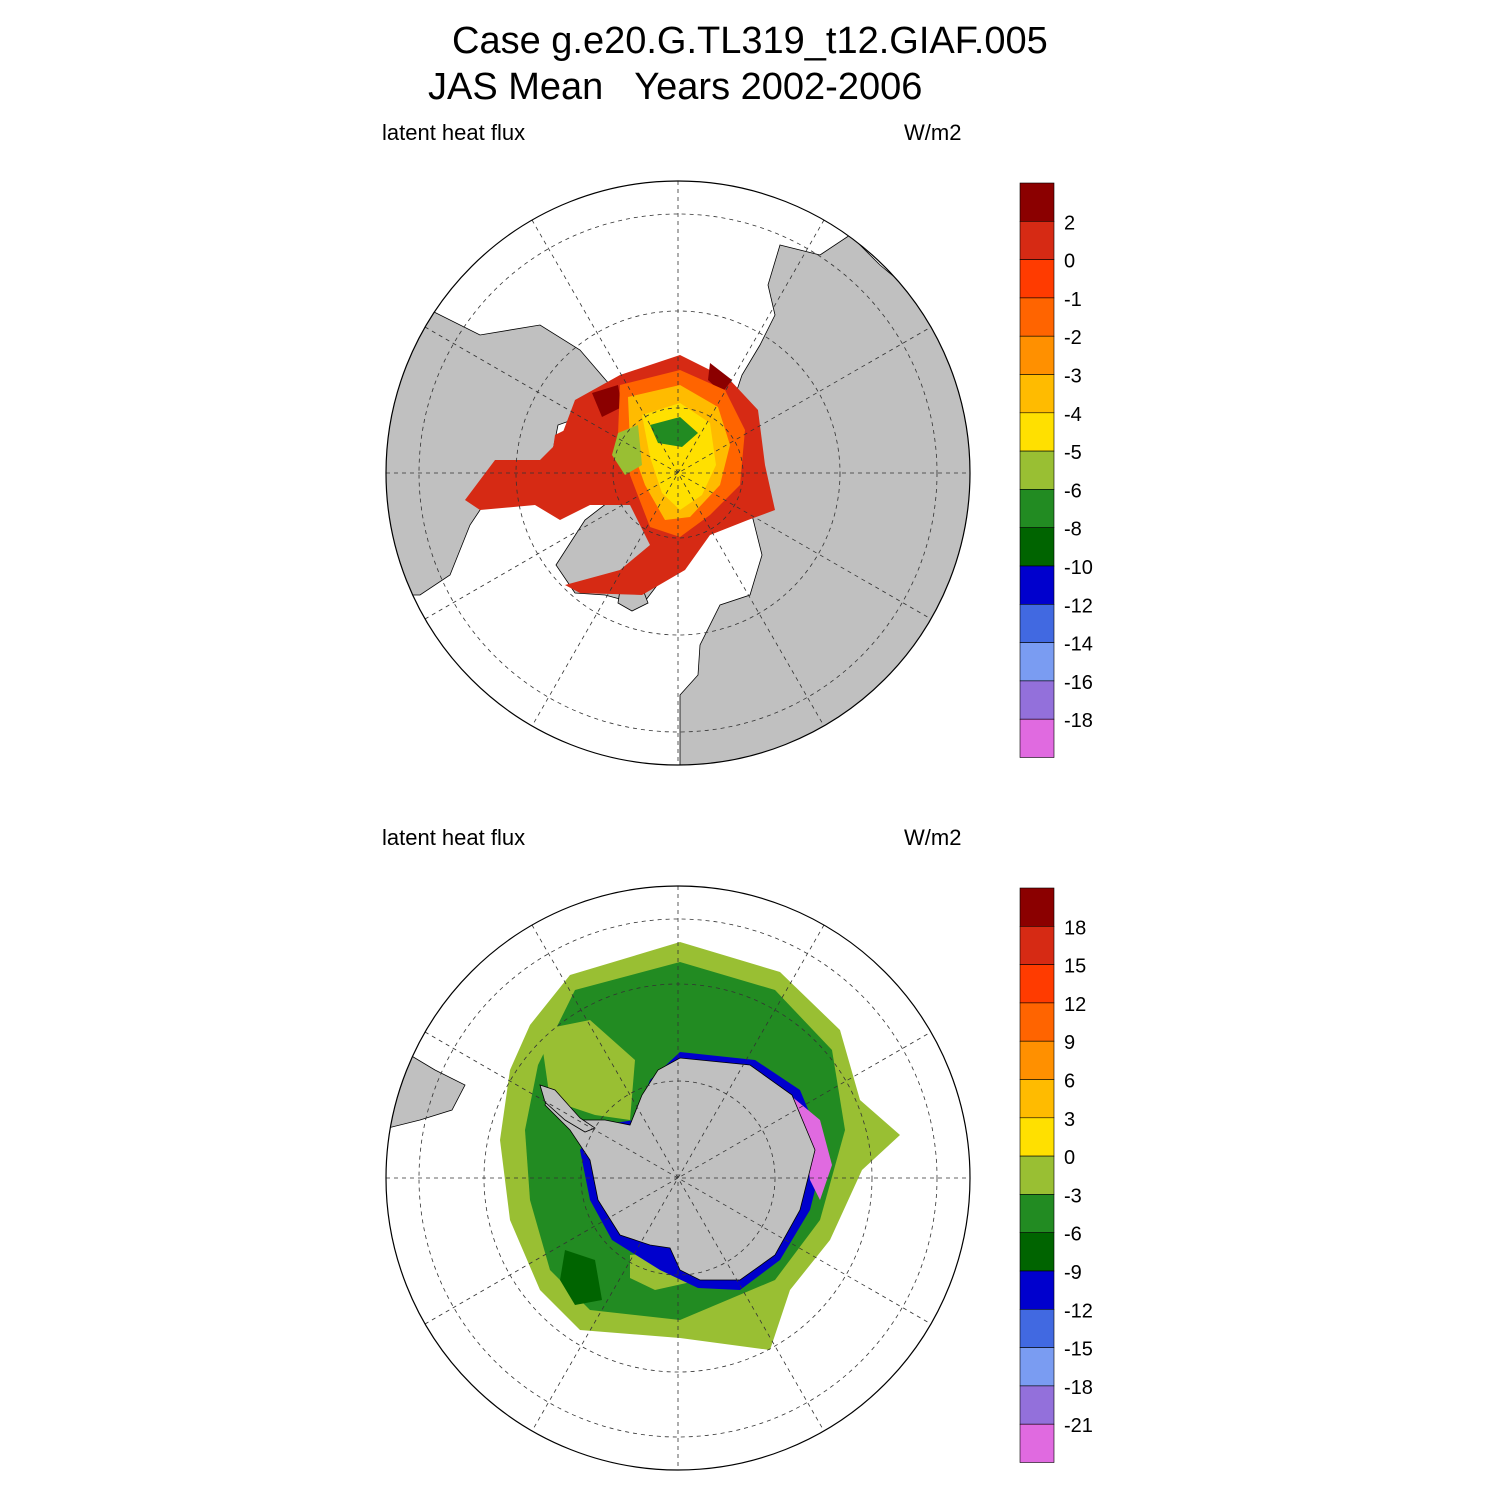 The width and height of the screenshot is (1500, 1500). What do you see at coordinates (680, 1169) in the screenshot?
I see `south-land-antarctica` at bounding box center [680, 1169].